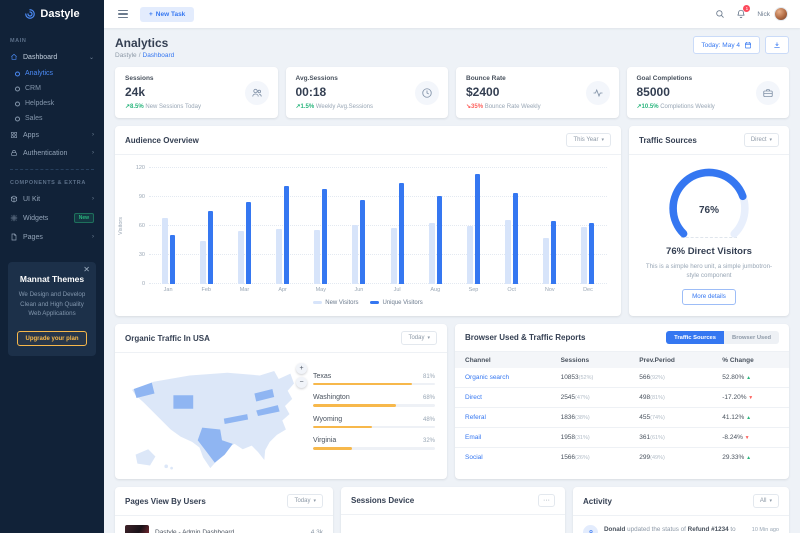 This screenshot has width=800, height=533. I want to click on state-row-header: Virginia 32%, so click(374, 440).